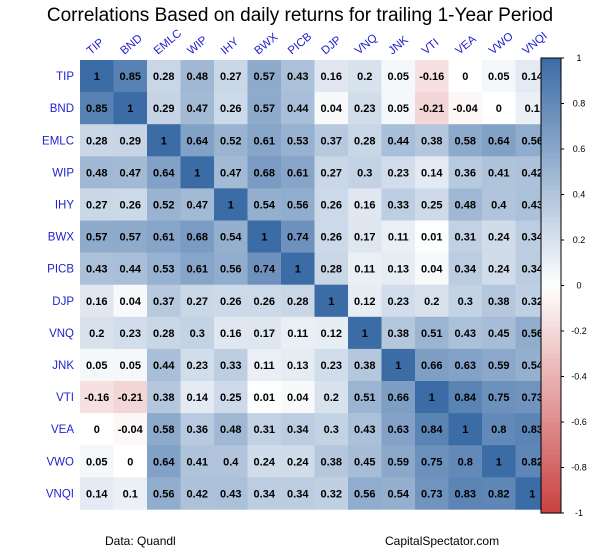 This screenshot has width=600, height=550. Describe the element at coordinates (466, 398) in the screenshot. I see `cell-value-label: 0.84` at that location.